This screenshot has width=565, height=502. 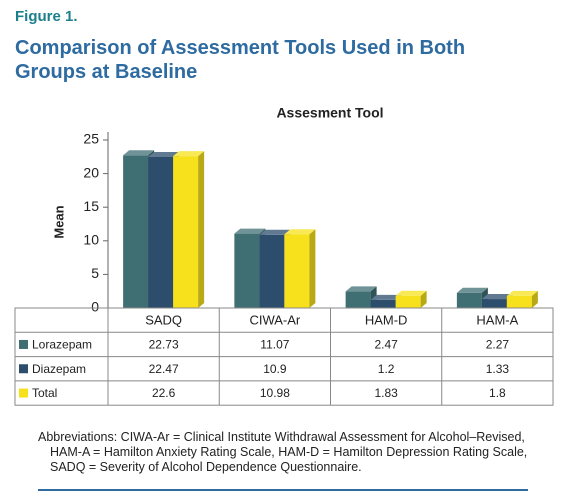 What do you see at coordinates (91, 172) in the screenshot?
I see `y-tick-label: 20` at bounding box center [91, 172].